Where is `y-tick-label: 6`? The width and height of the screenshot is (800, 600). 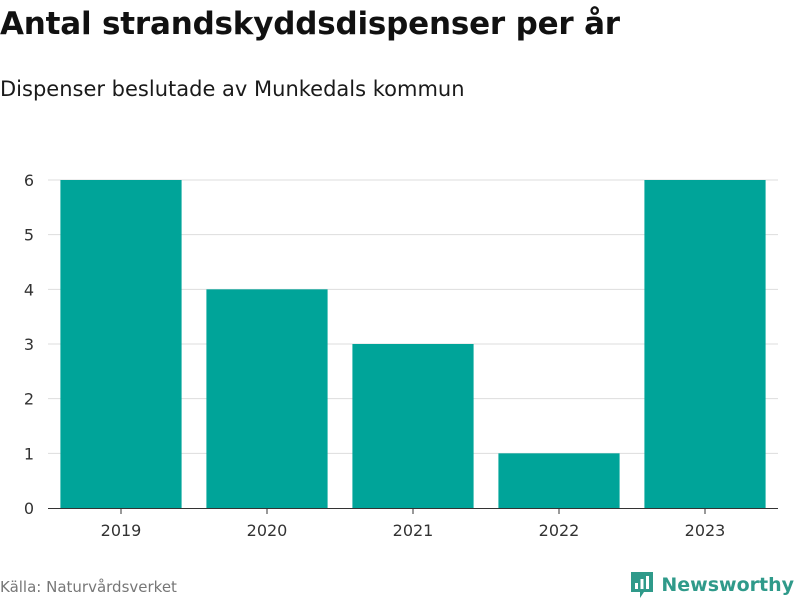 y-tick-label: 6 is located at coordinates (29, 180).